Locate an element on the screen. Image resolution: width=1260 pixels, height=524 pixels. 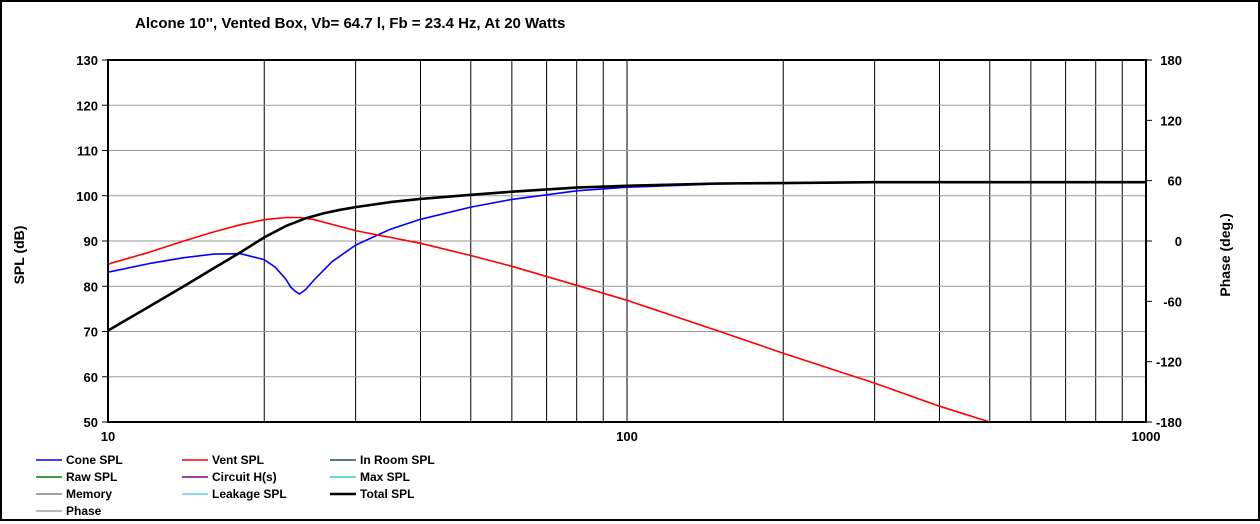
legend-label-vent-spl: Vent SPL is located at coordinates (238, 460).